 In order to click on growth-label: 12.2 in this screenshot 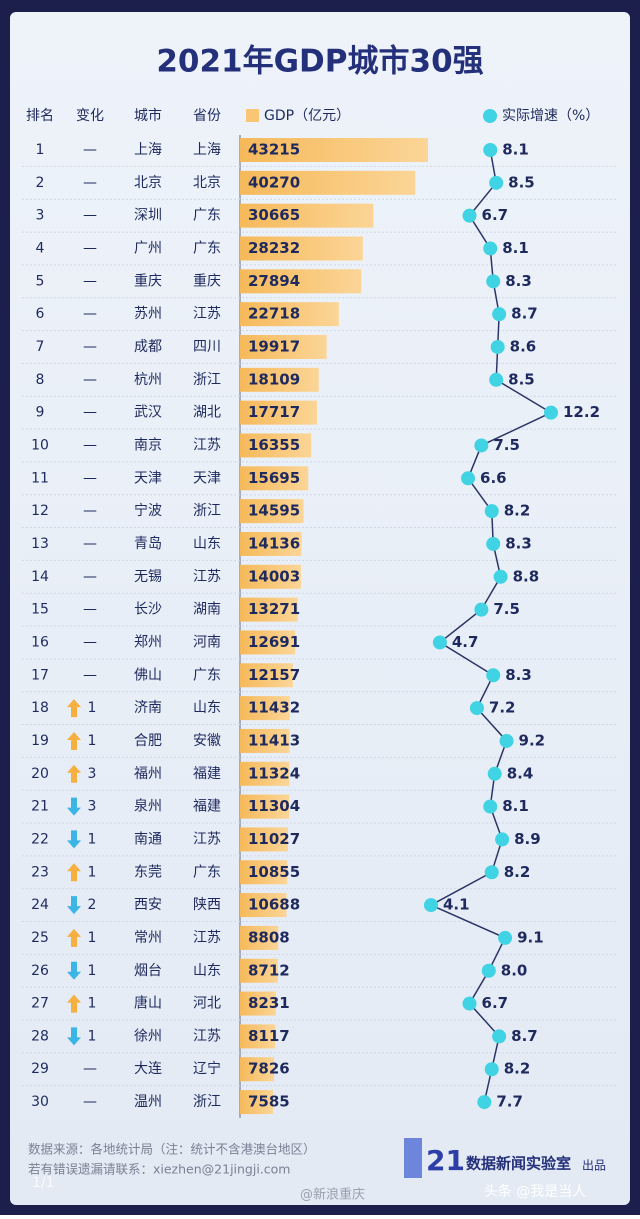, I will do `click(581, 412)`.